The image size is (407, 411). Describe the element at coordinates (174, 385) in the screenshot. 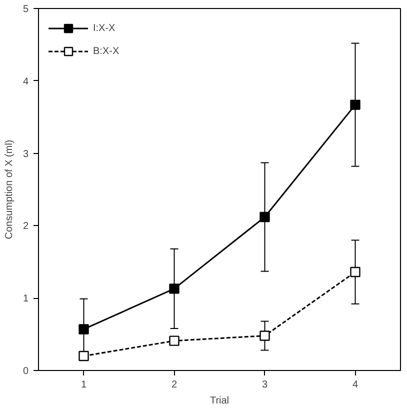

I see `x-tick-label: 2` at that location.